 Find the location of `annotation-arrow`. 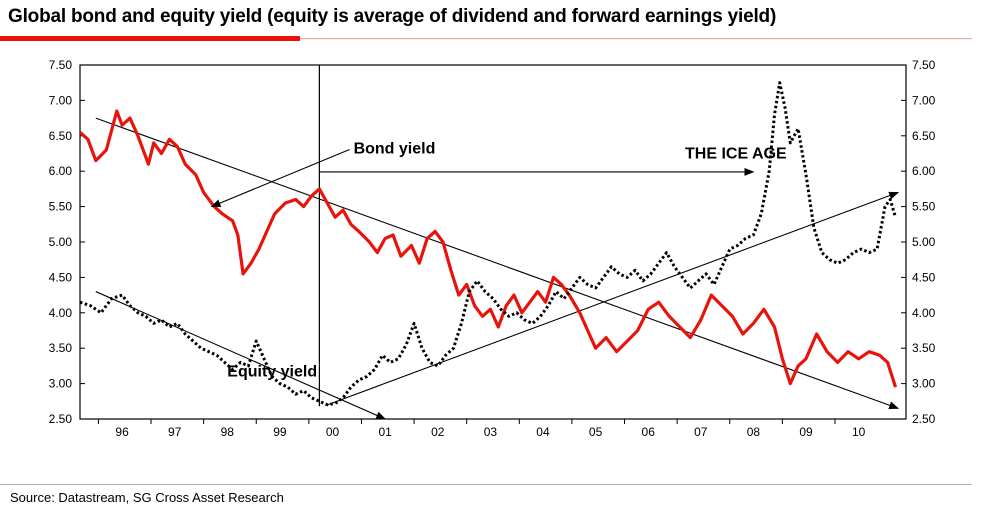

annotation-arrow is located at coordinates (280, 178).